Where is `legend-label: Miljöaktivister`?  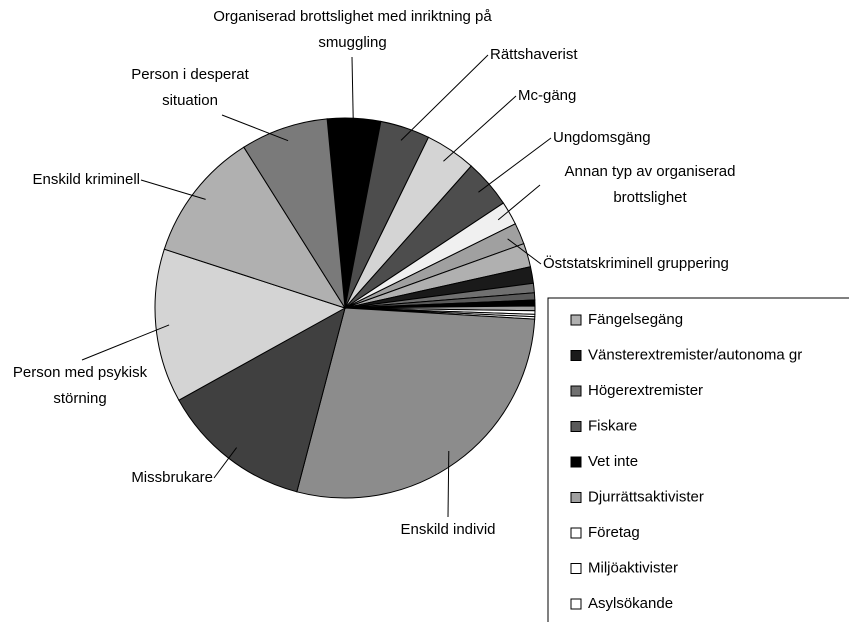 legend-label: Miljöaktivister is located at coordinates (633, 567).